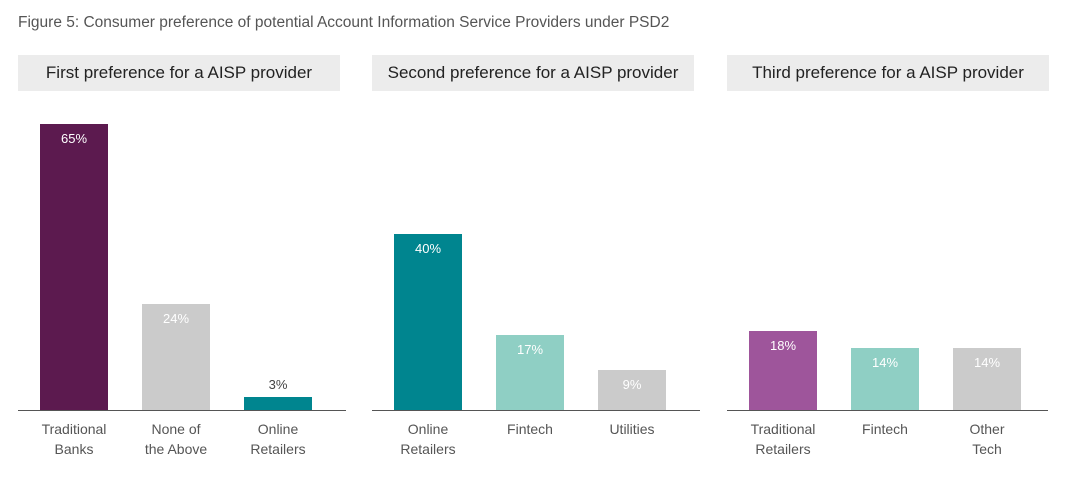 The height and width of the screenshot is (491, 1078). I want to click on panel-title: Third preference for a AISP provider, so click(888, 73).